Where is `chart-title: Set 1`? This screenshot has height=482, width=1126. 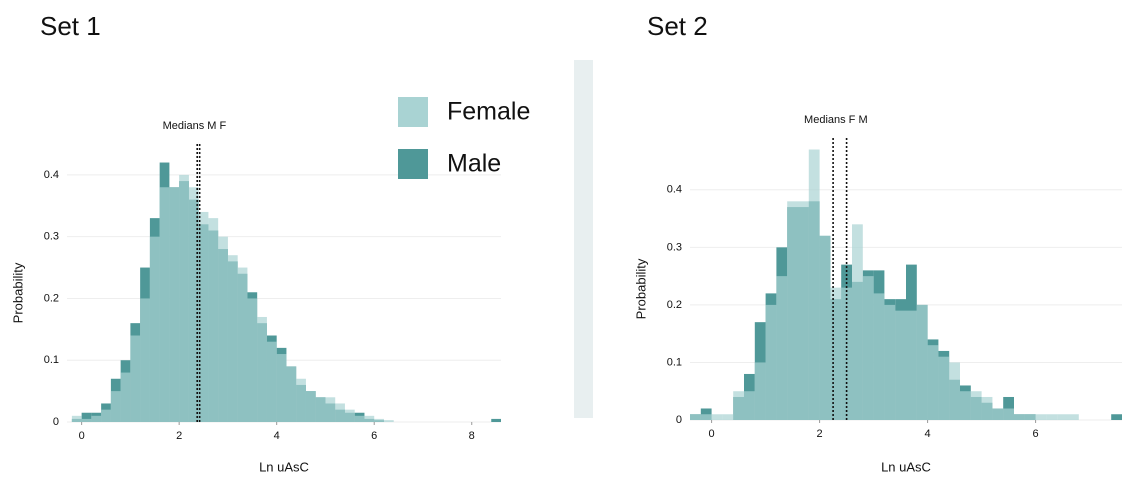 chart-title: Set 1 is located at coordinates (70, 26).